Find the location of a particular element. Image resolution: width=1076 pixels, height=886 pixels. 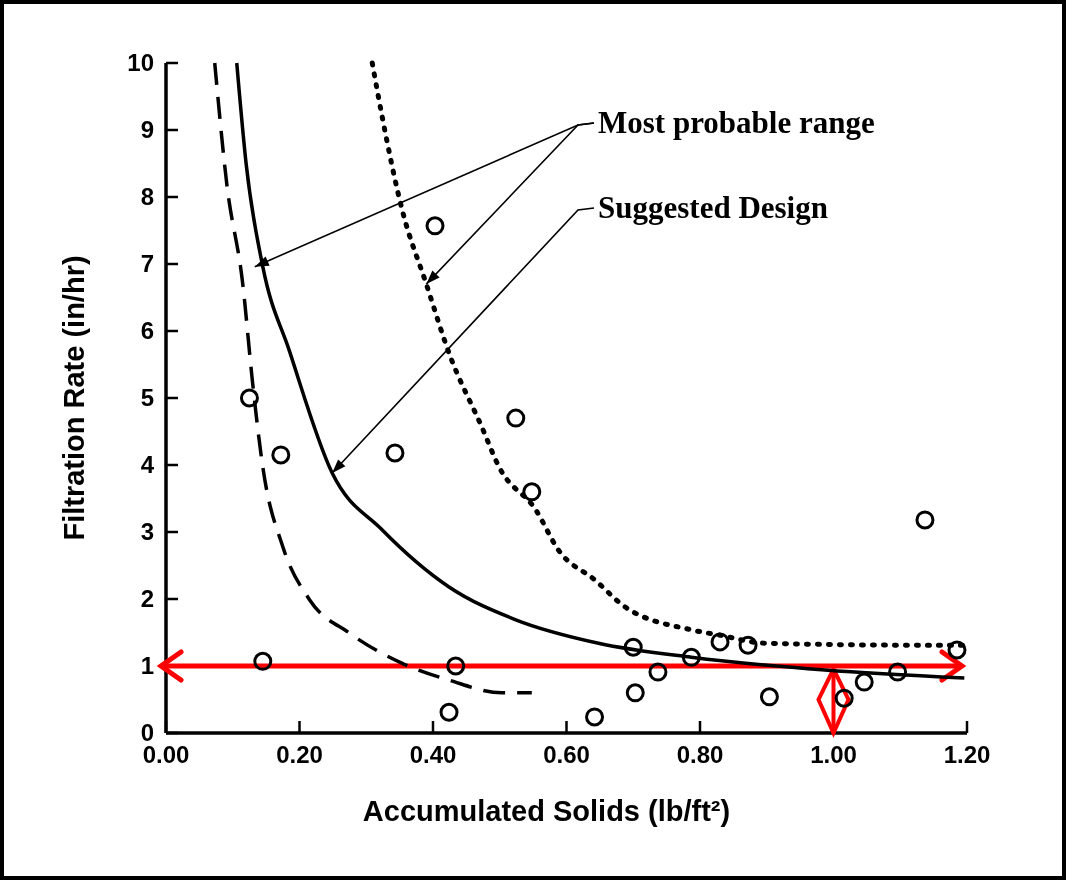

x-tick-label: 0.80 is located at coordinates (700, 754).